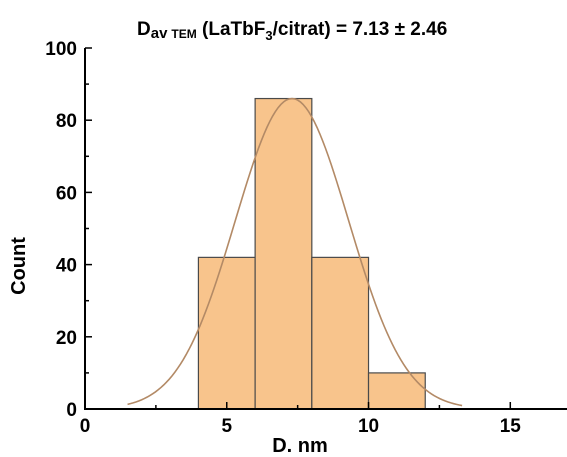 This screenshot has width=567, height=457. What do you see at coordinates (66, 121) in the screenshot?
I see `y-tick-label-80: 80` at bounding box center [66, 121].